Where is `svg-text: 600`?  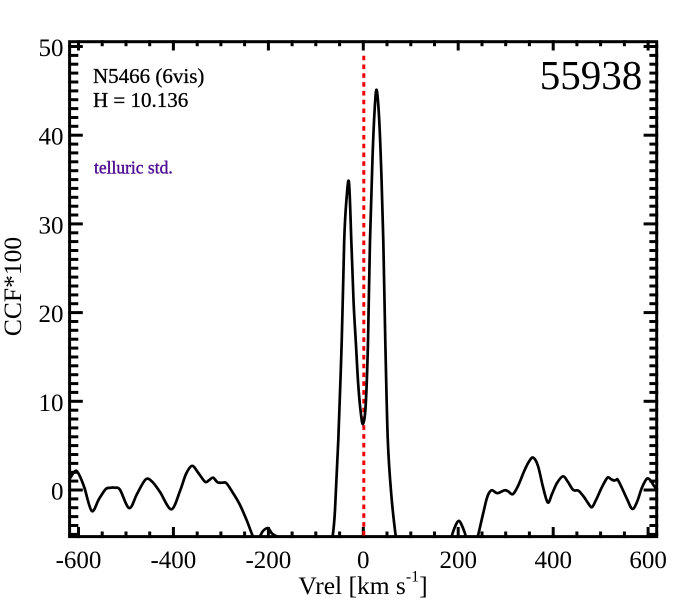 svg-text: 600 is located at coordinates (648, 560).